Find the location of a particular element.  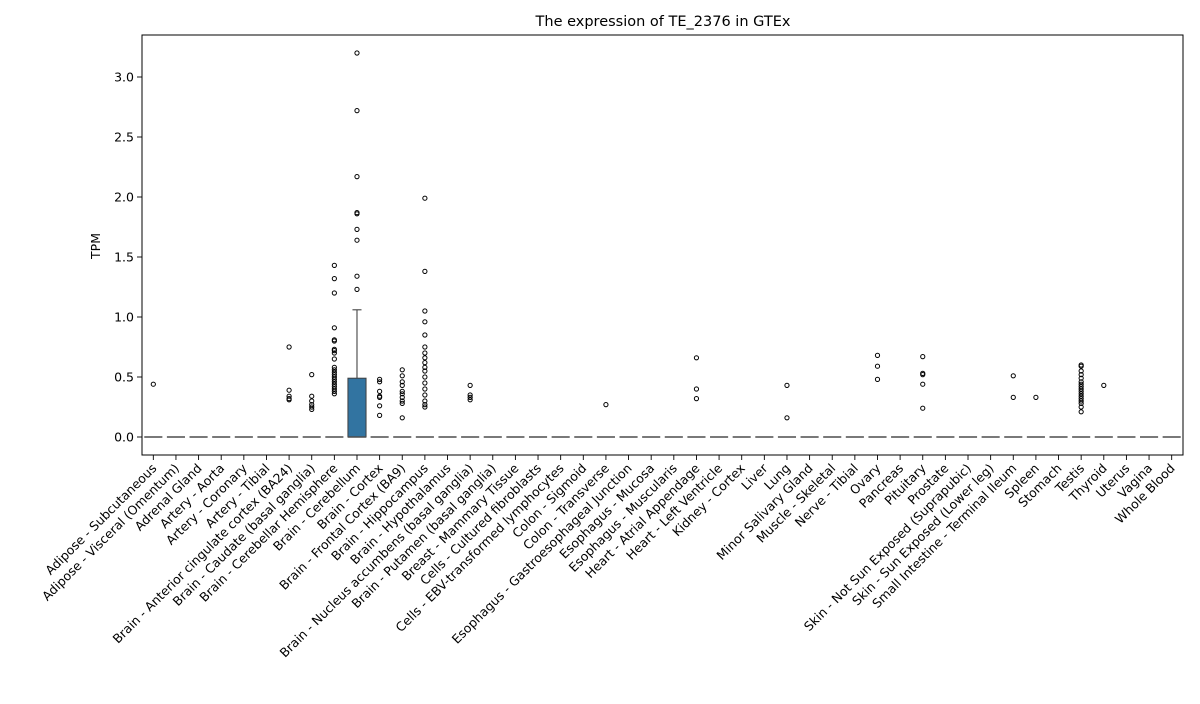

y-tick-label: 0.5 is located at coordinates (124, 377).